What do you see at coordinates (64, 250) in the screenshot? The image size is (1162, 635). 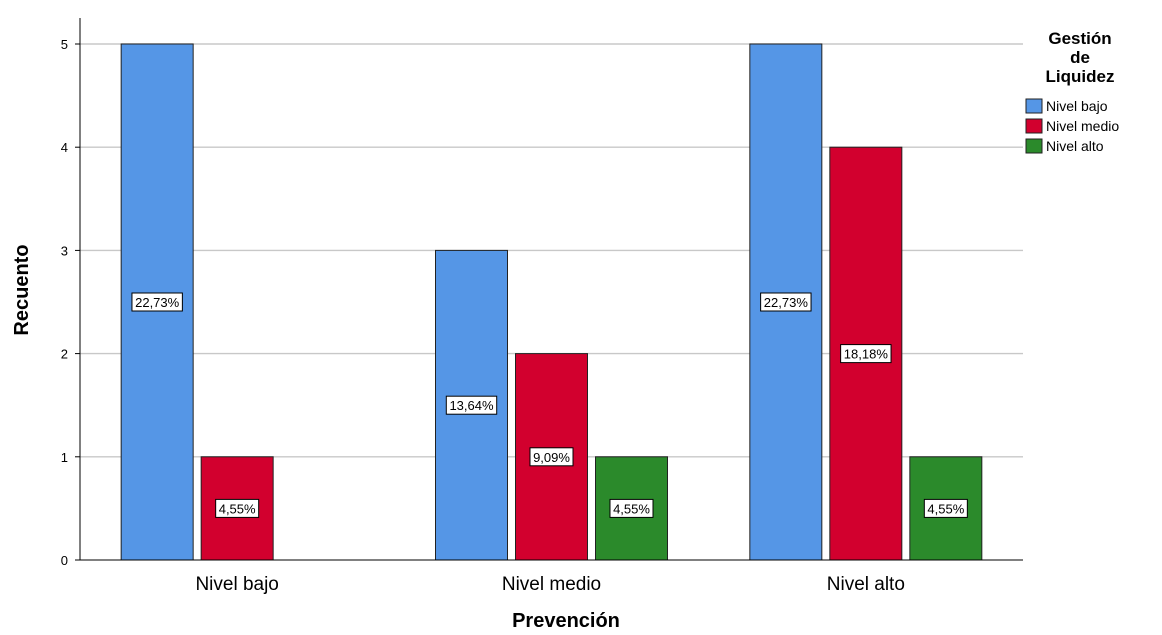 I see `y-tick-label: 3` at bounding box center [64, 250].